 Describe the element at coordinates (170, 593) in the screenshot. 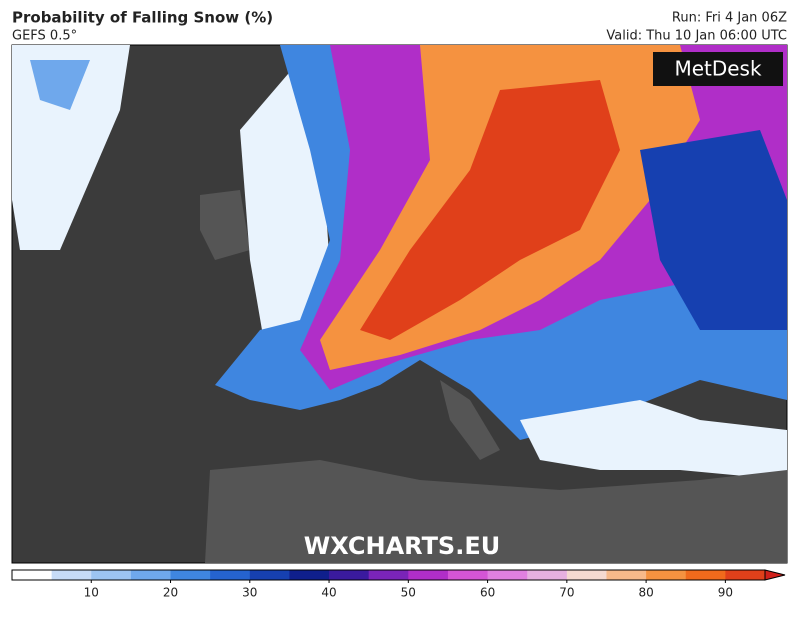

I see `colorbar-tick-label: 20` at that location.